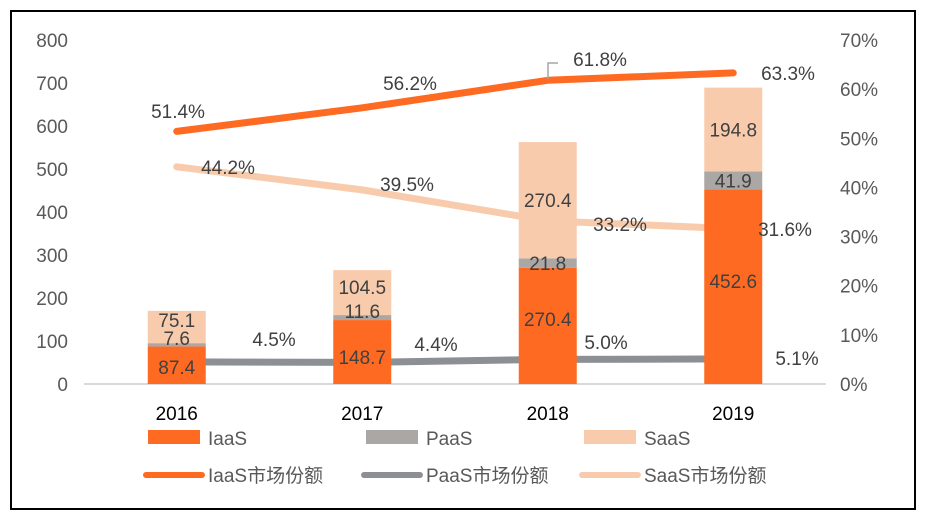 This screenshot has width=927, height=526. I want to click on line-data-label: 39.5%, so click(407, 185).